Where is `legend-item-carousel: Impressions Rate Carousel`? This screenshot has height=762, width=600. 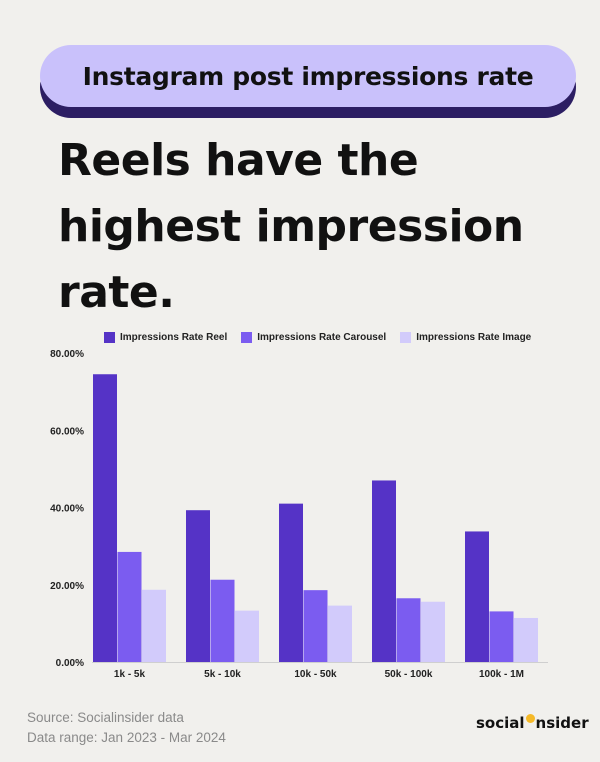 legend-item-carousel: Impressions Rate Carousel is located at coordinates (313, 337).